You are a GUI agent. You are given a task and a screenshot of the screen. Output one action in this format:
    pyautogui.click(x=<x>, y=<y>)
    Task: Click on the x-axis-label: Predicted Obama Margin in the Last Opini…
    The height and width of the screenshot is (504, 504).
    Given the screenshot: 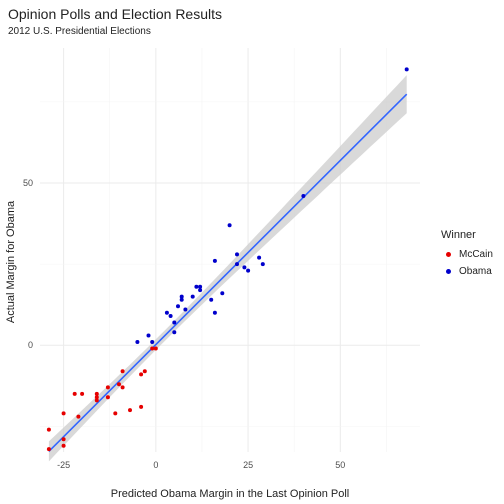 What is the action you would take?
    pyautogui.click(x=230, y=494)
    